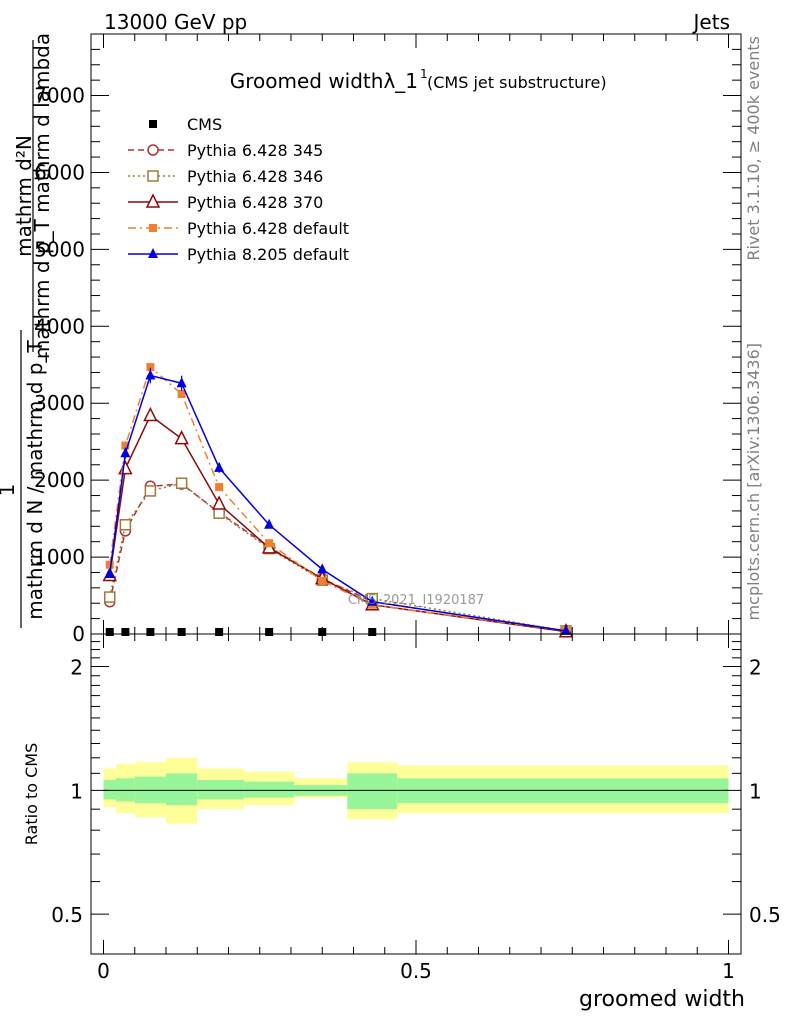 The width and height of the screenshot is (786, 1024). What do you see at coordinates (416, 600) in the screenshot?
I see `analysis-watermark: CMS_2021_I1920187` at bounding box center [416, 600].